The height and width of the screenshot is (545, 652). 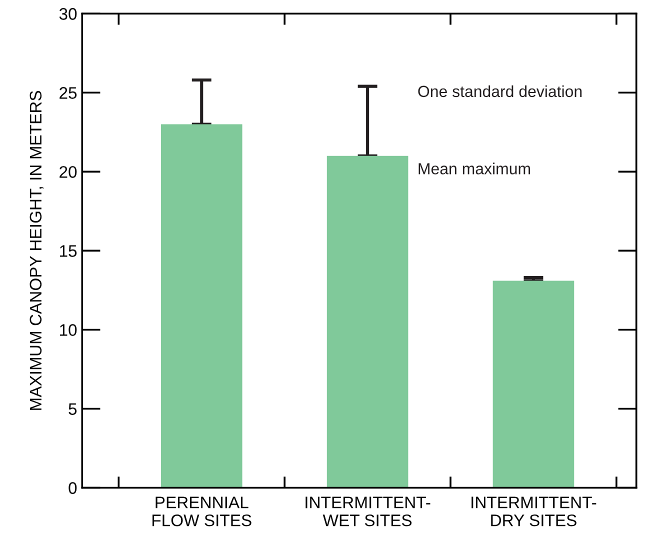 What do you see at coordinates (68, 14) in the screenshot?
I see `y-tick-label: 30` at bounding box center [68, 14].